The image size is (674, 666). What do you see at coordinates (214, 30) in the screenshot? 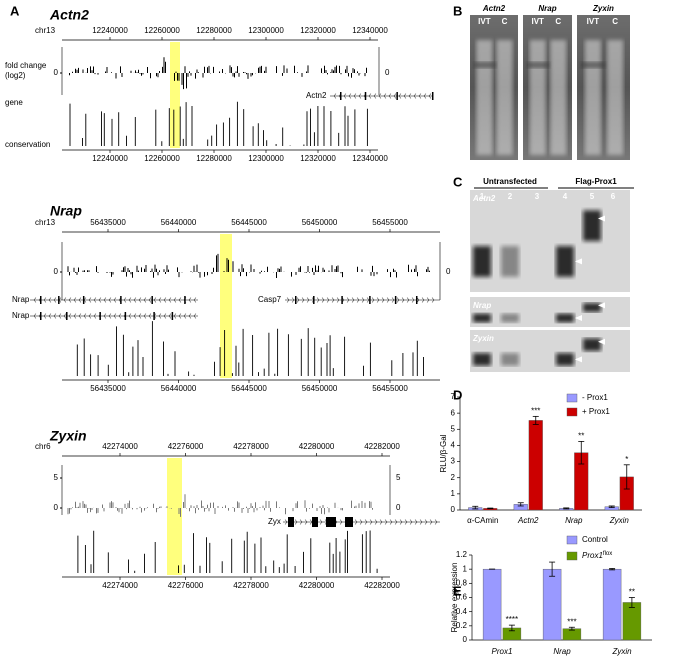
I see `x-tick-label: 12280000` at bounding box center [214, 30].